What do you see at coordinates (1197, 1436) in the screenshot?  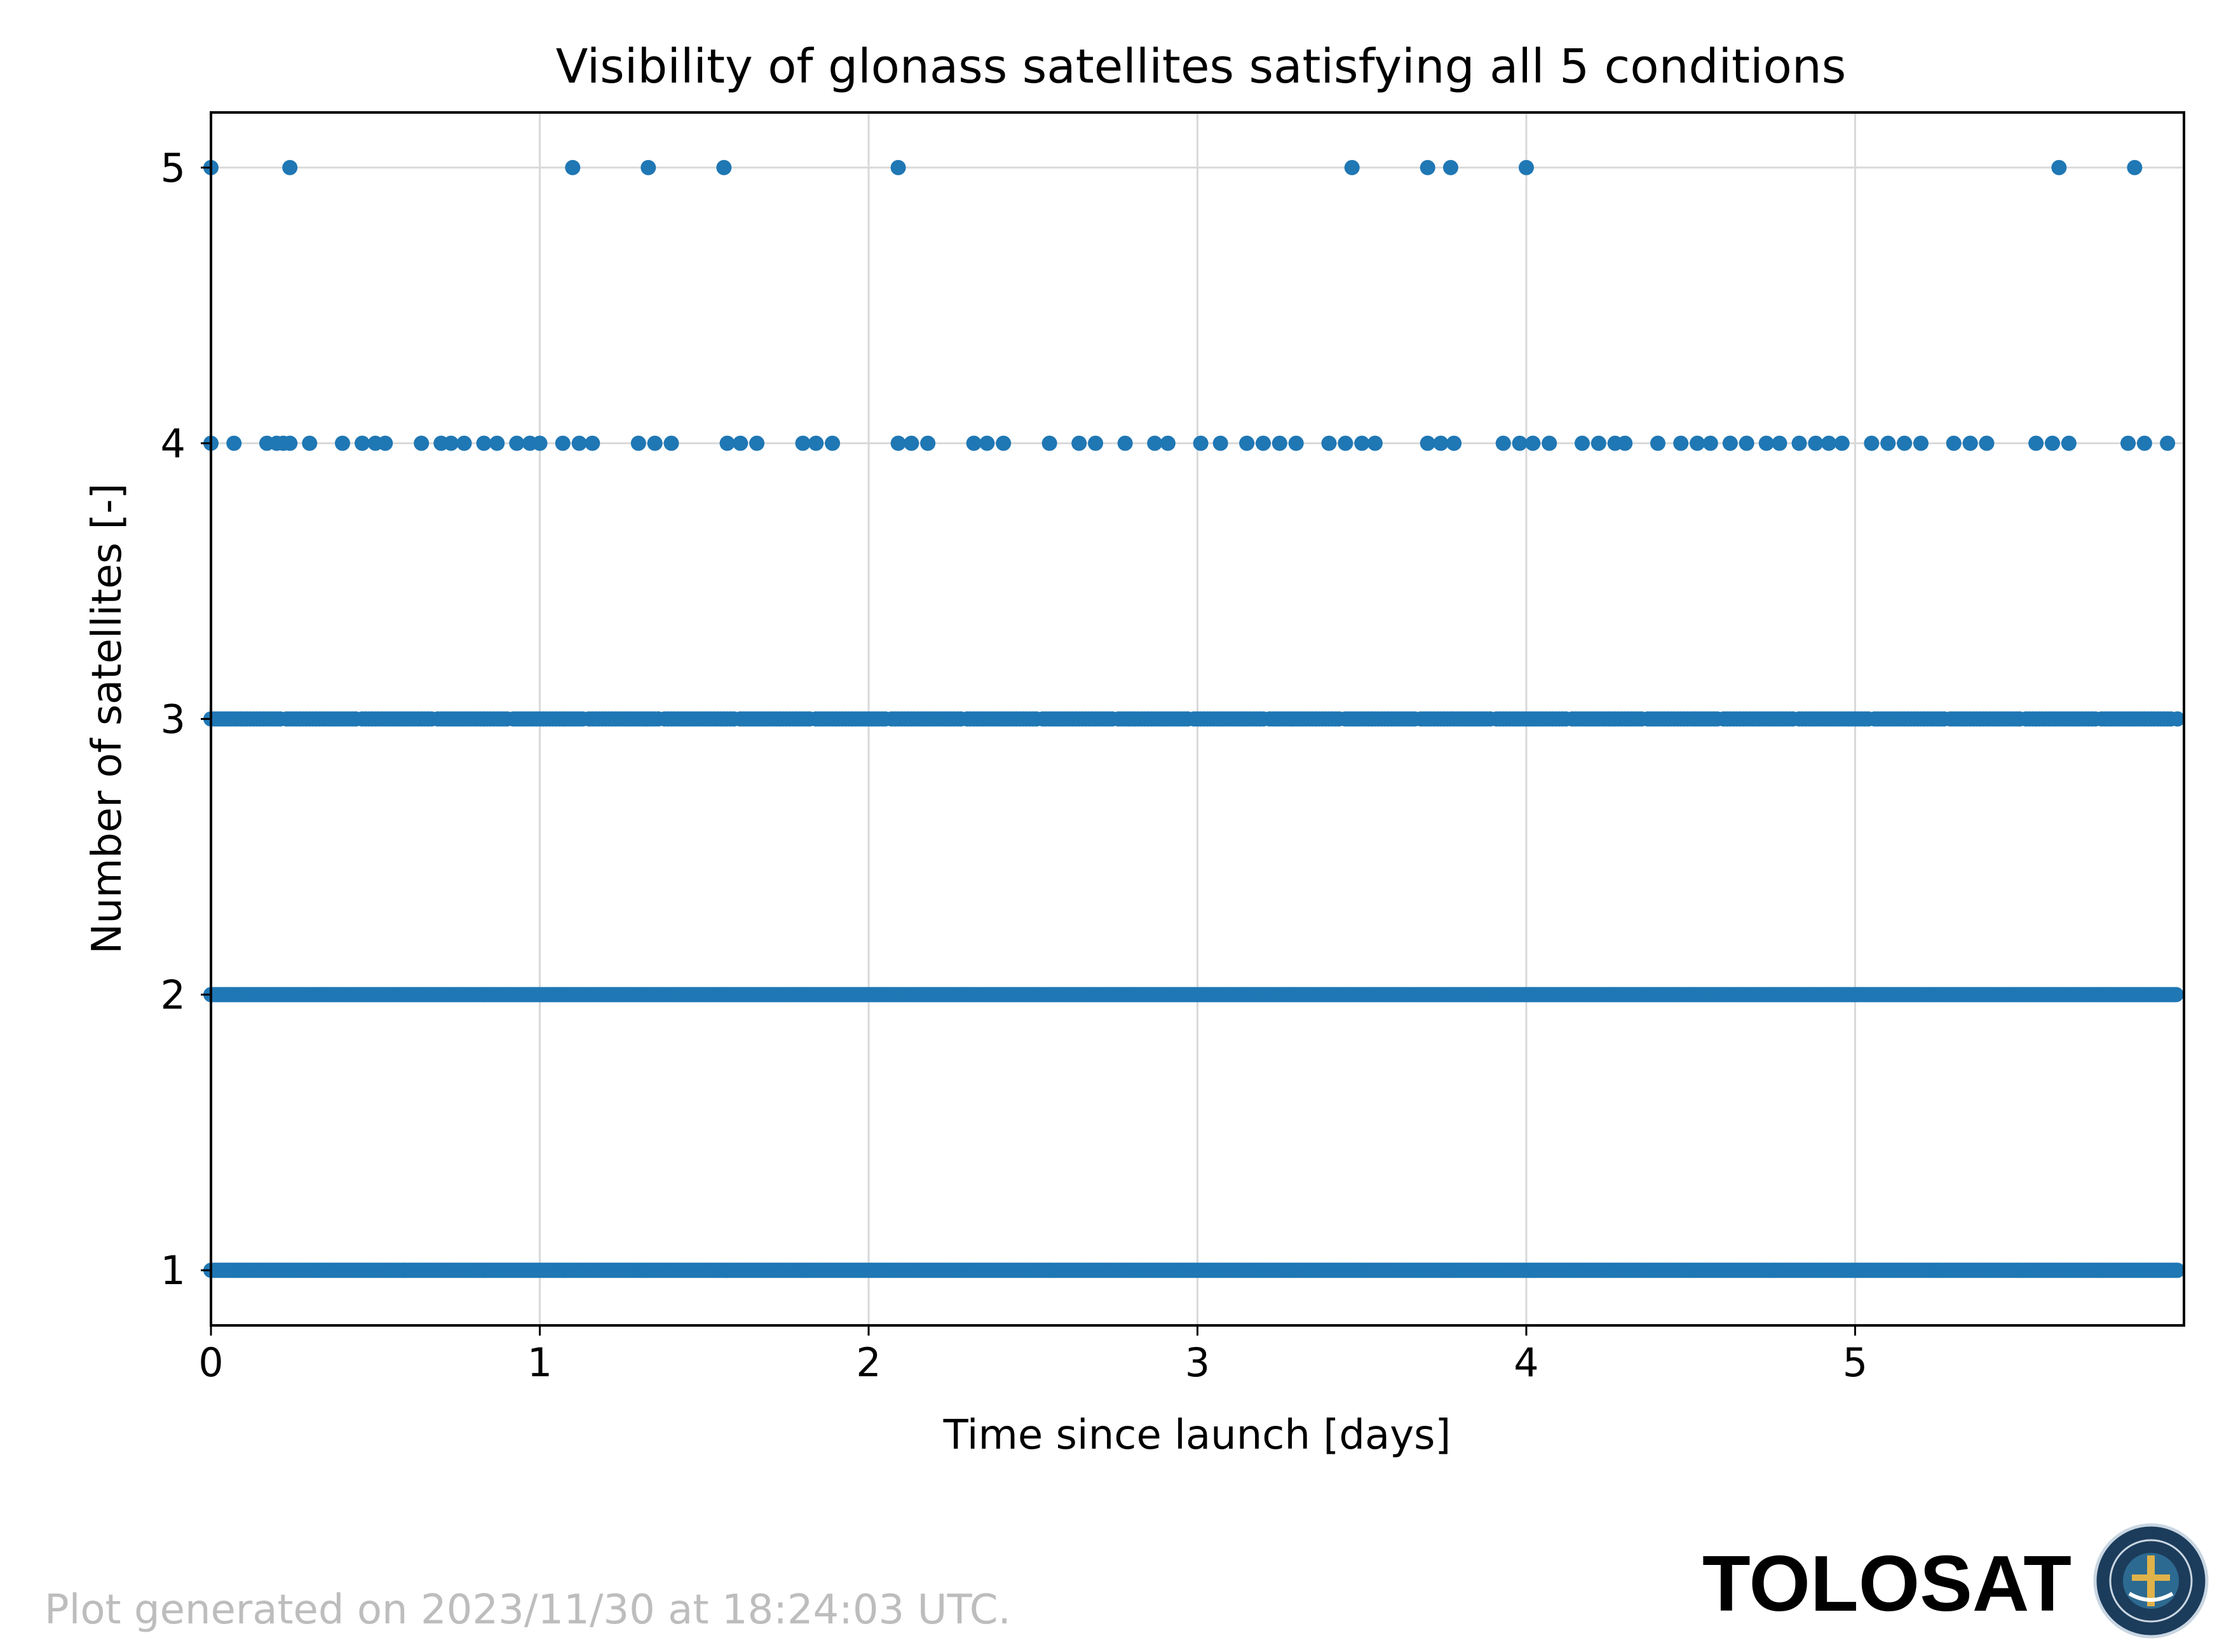 I see `x-axis-label: Time since launch [days]` at bounding box center [1197, 1436].